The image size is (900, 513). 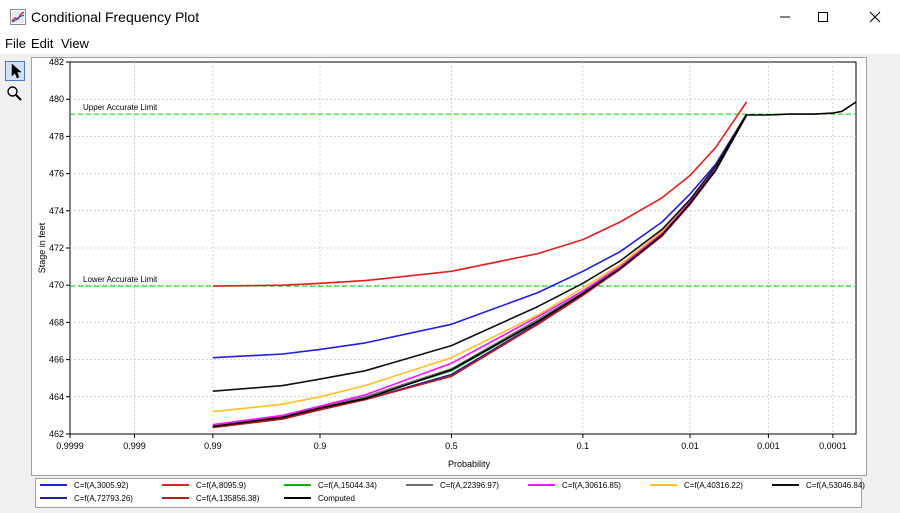 I want to click on zoom-tool-button, so click(x=15, y=94).